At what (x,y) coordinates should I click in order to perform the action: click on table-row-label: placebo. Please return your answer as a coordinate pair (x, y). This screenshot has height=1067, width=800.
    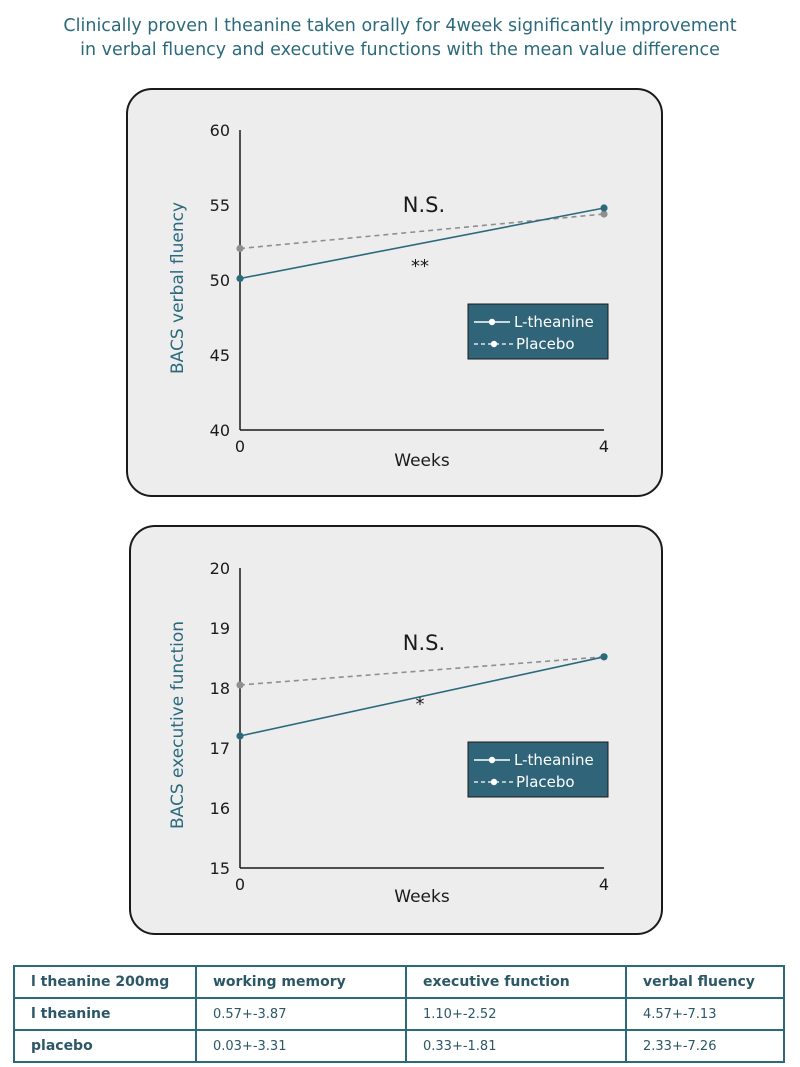
    Looking at the image, I should click on (105, 1046).